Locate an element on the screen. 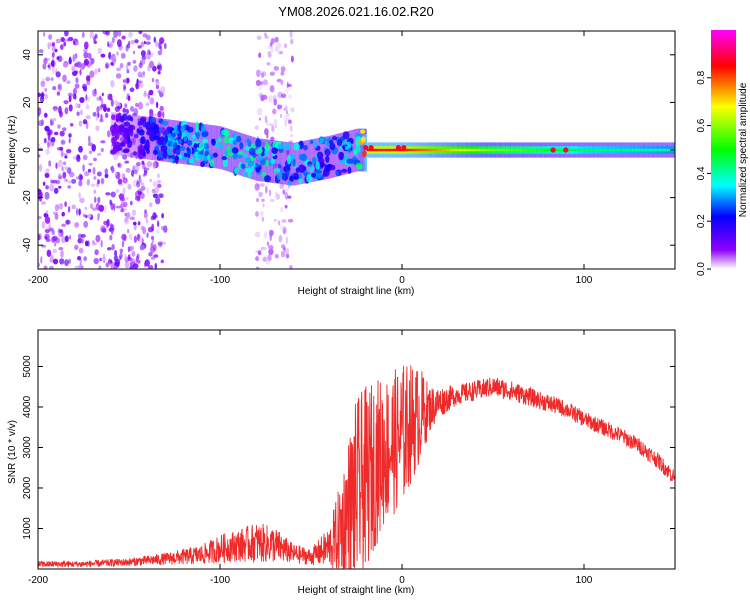 The width and height of the screenshot is (750, 600). colorbar-tick-label: 0.2 is located at coordinates (701, 221).